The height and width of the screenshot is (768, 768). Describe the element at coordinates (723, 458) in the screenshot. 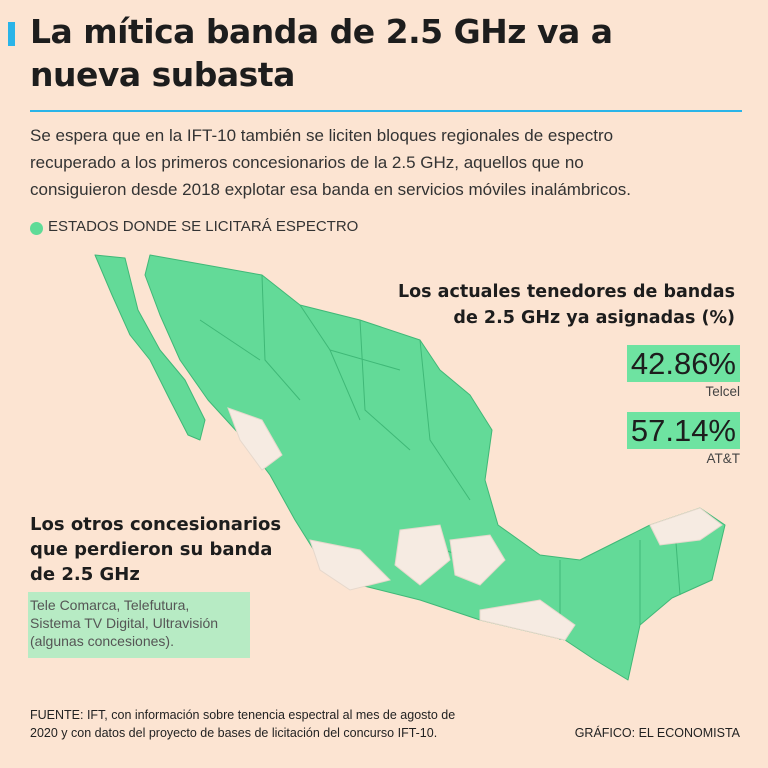

I see `holder-name: AT&T` at that location.